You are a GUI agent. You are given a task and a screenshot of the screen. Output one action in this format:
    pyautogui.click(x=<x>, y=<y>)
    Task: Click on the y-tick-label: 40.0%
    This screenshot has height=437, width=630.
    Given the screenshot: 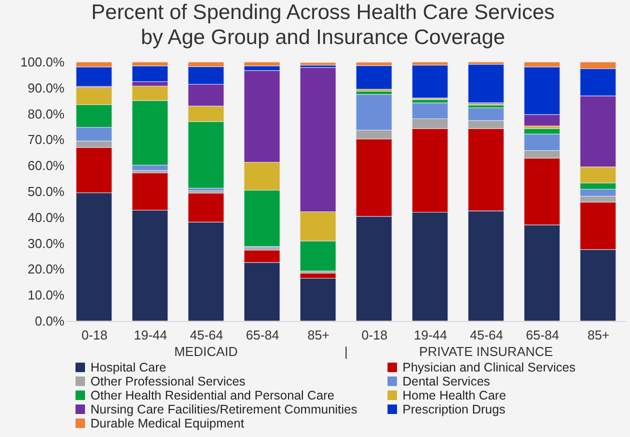 What is the action you would take?
    pyautogui.click(x=46, y=217)
    